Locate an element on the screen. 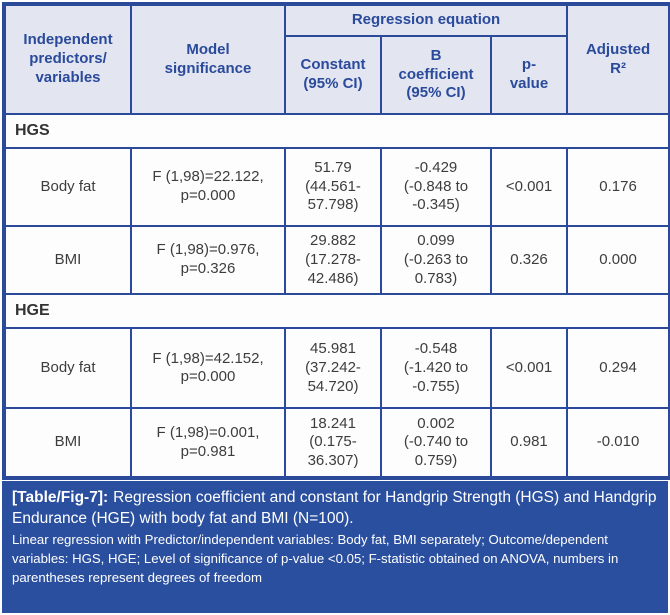  cell-adjusted-r2: -0.010 is located at coordinates (618, 443).